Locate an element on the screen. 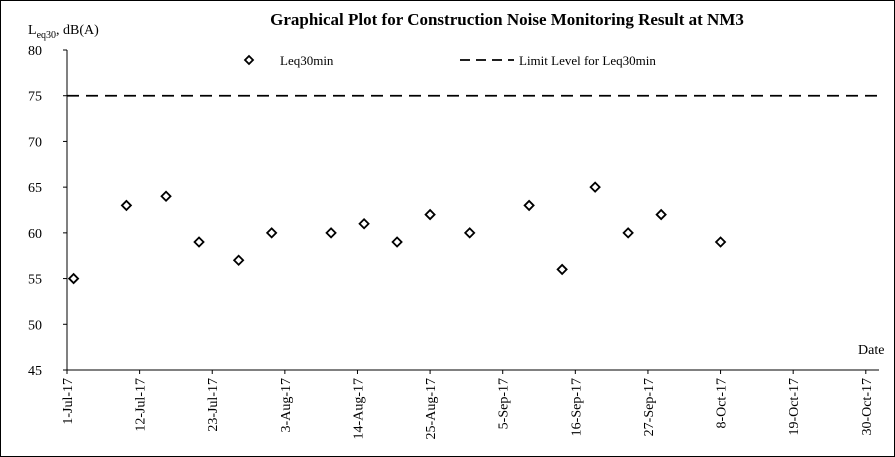 The width and height of the screenshot is (895, 457). x-tick-label: 1-Jul-17 is located at coordinates (68, 401).